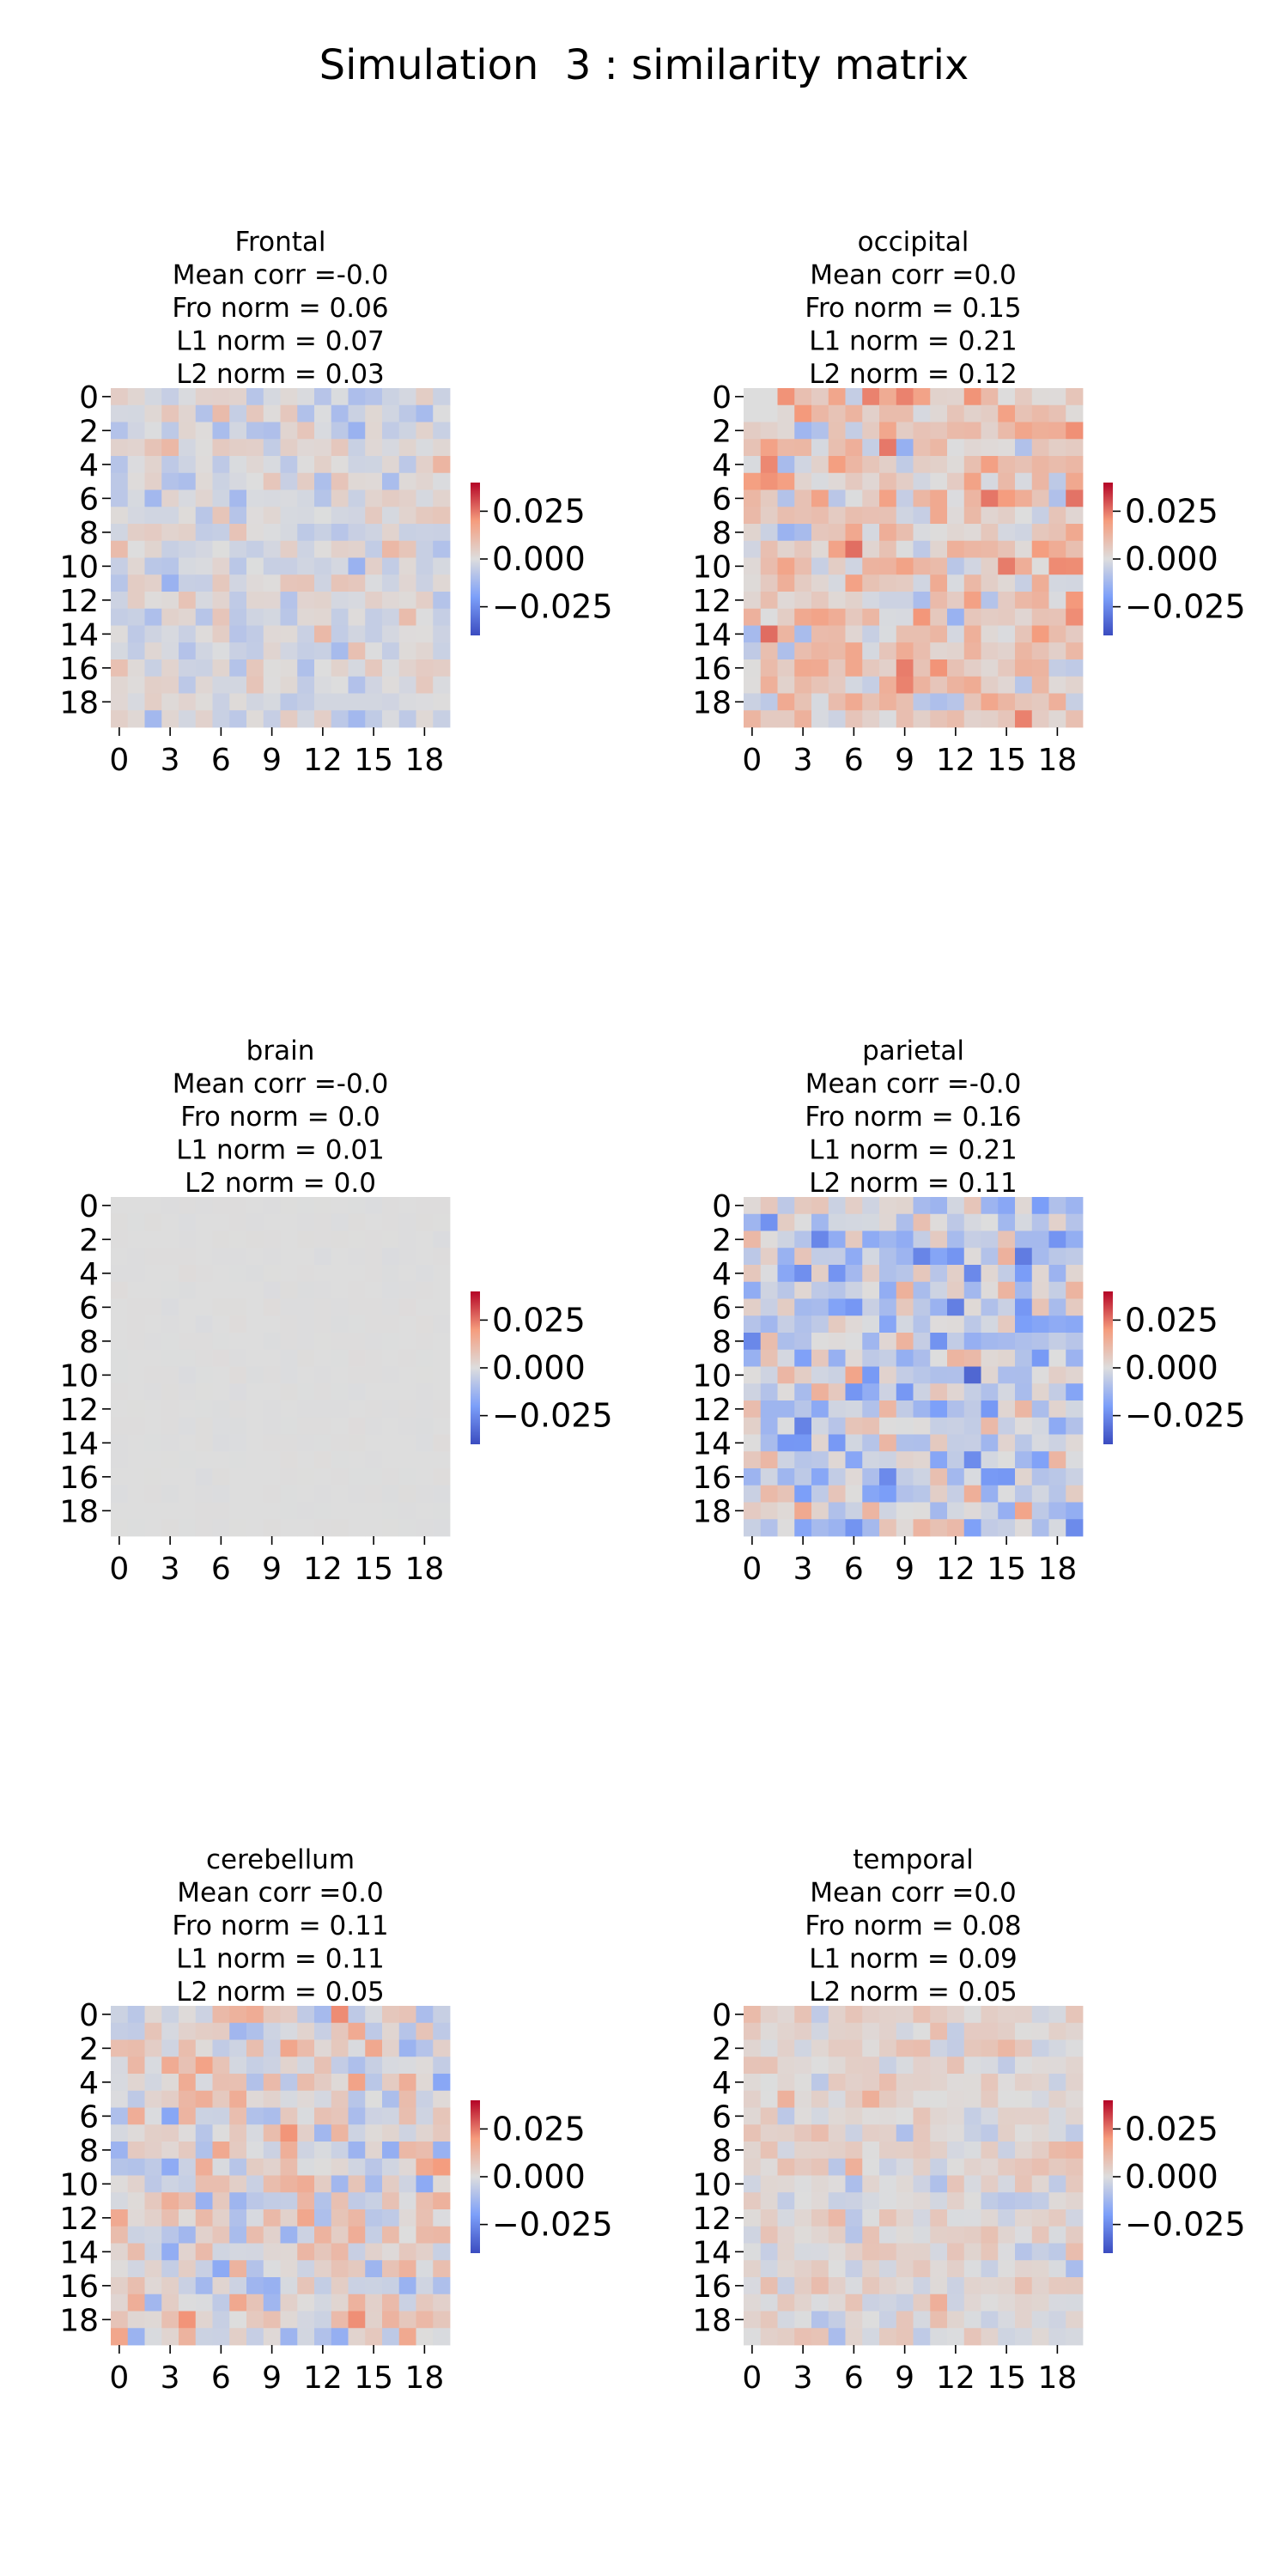 The image size is (1288, 2576). Describe the element at coordinates (1185, 2225) in the screenshot. I see `colorbar-tick-label: −0.025` at that location.